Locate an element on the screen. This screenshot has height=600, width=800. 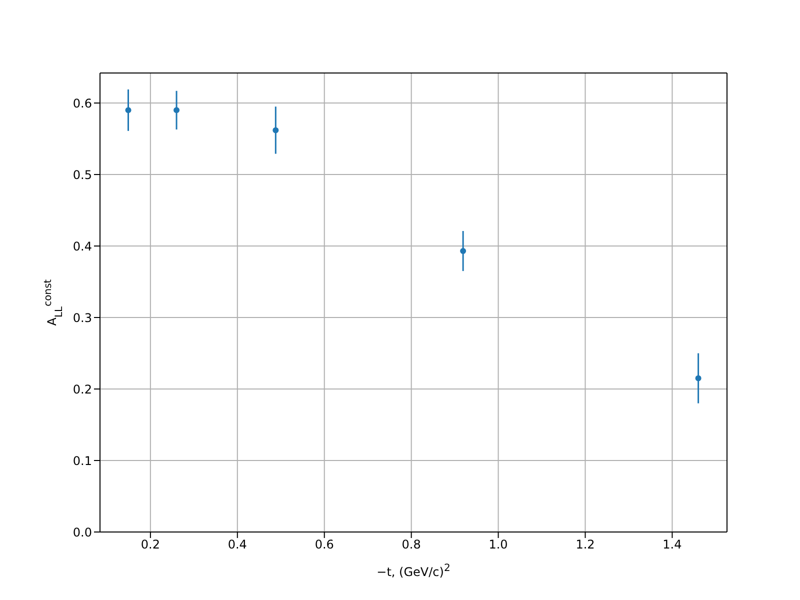
x-tick-label: 1.0 is located at coordinates (498, 545).